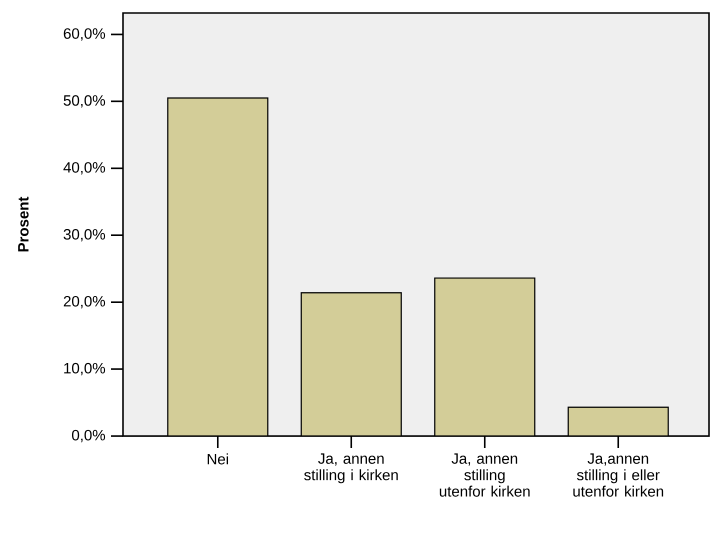 This screenshot has height=538, width=710. Describe the element at coordinates (85, 302) in the screenshot. I see `y-tick-label: 20,0%` at that location.